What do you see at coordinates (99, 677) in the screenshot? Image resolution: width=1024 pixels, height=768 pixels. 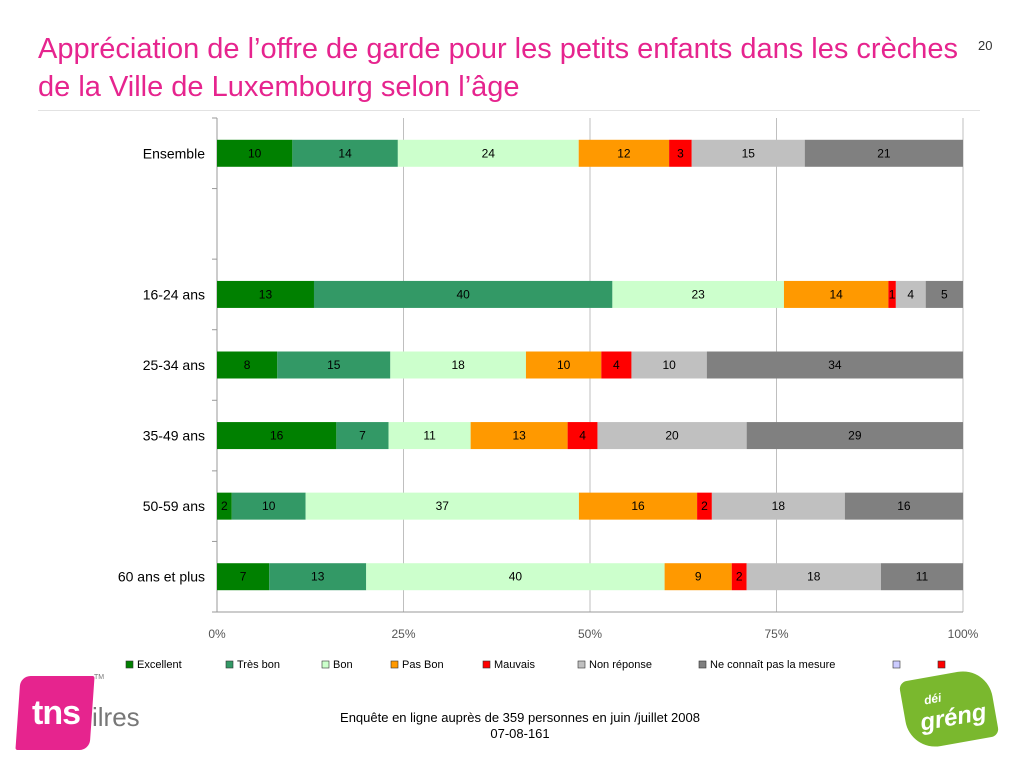 I see `trademark-mark: TM` at bounding box center [99, 677].